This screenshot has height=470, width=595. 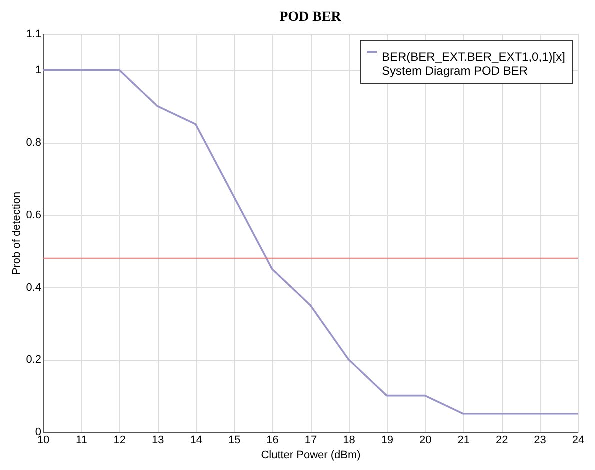 What do you see at coordinates (34, 34) in the screenshot?
I see `y-tick-label: 1.1` at bounding box center [34, 34].